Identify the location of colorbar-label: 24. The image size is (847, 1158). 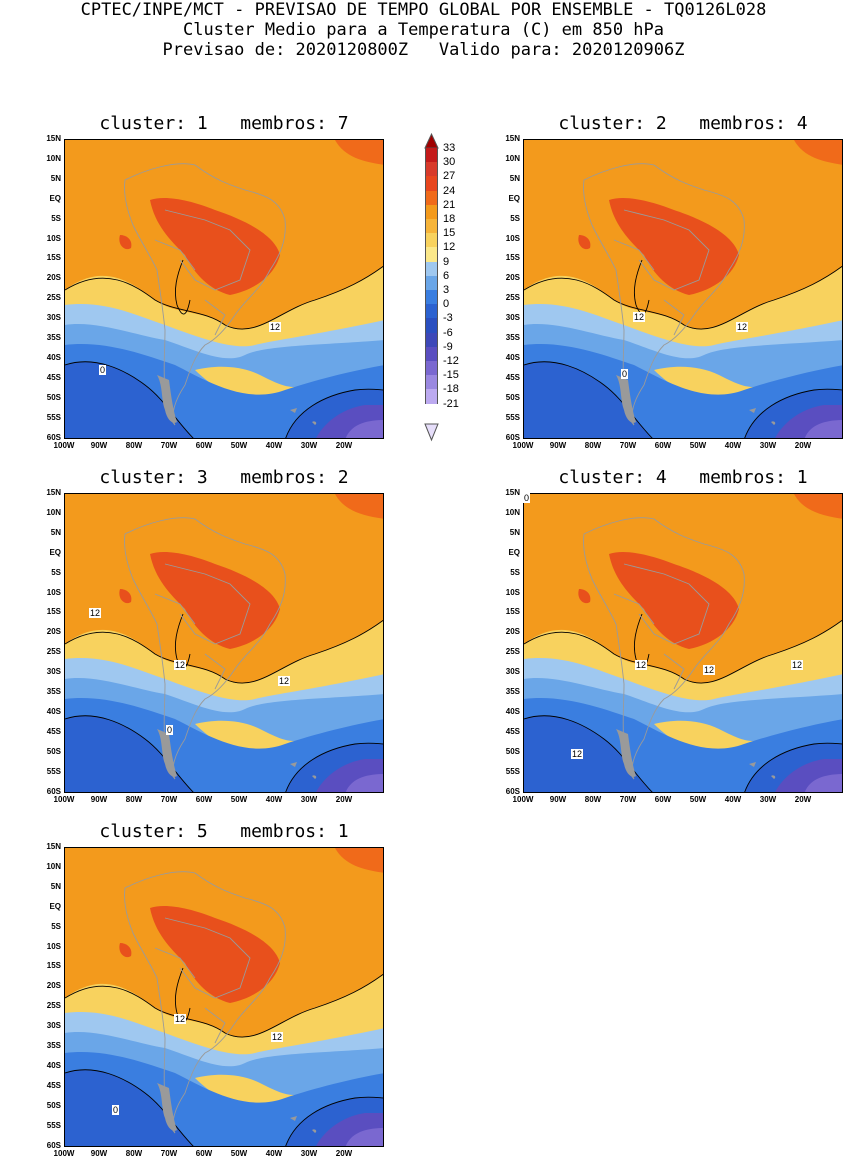
(449, 190).